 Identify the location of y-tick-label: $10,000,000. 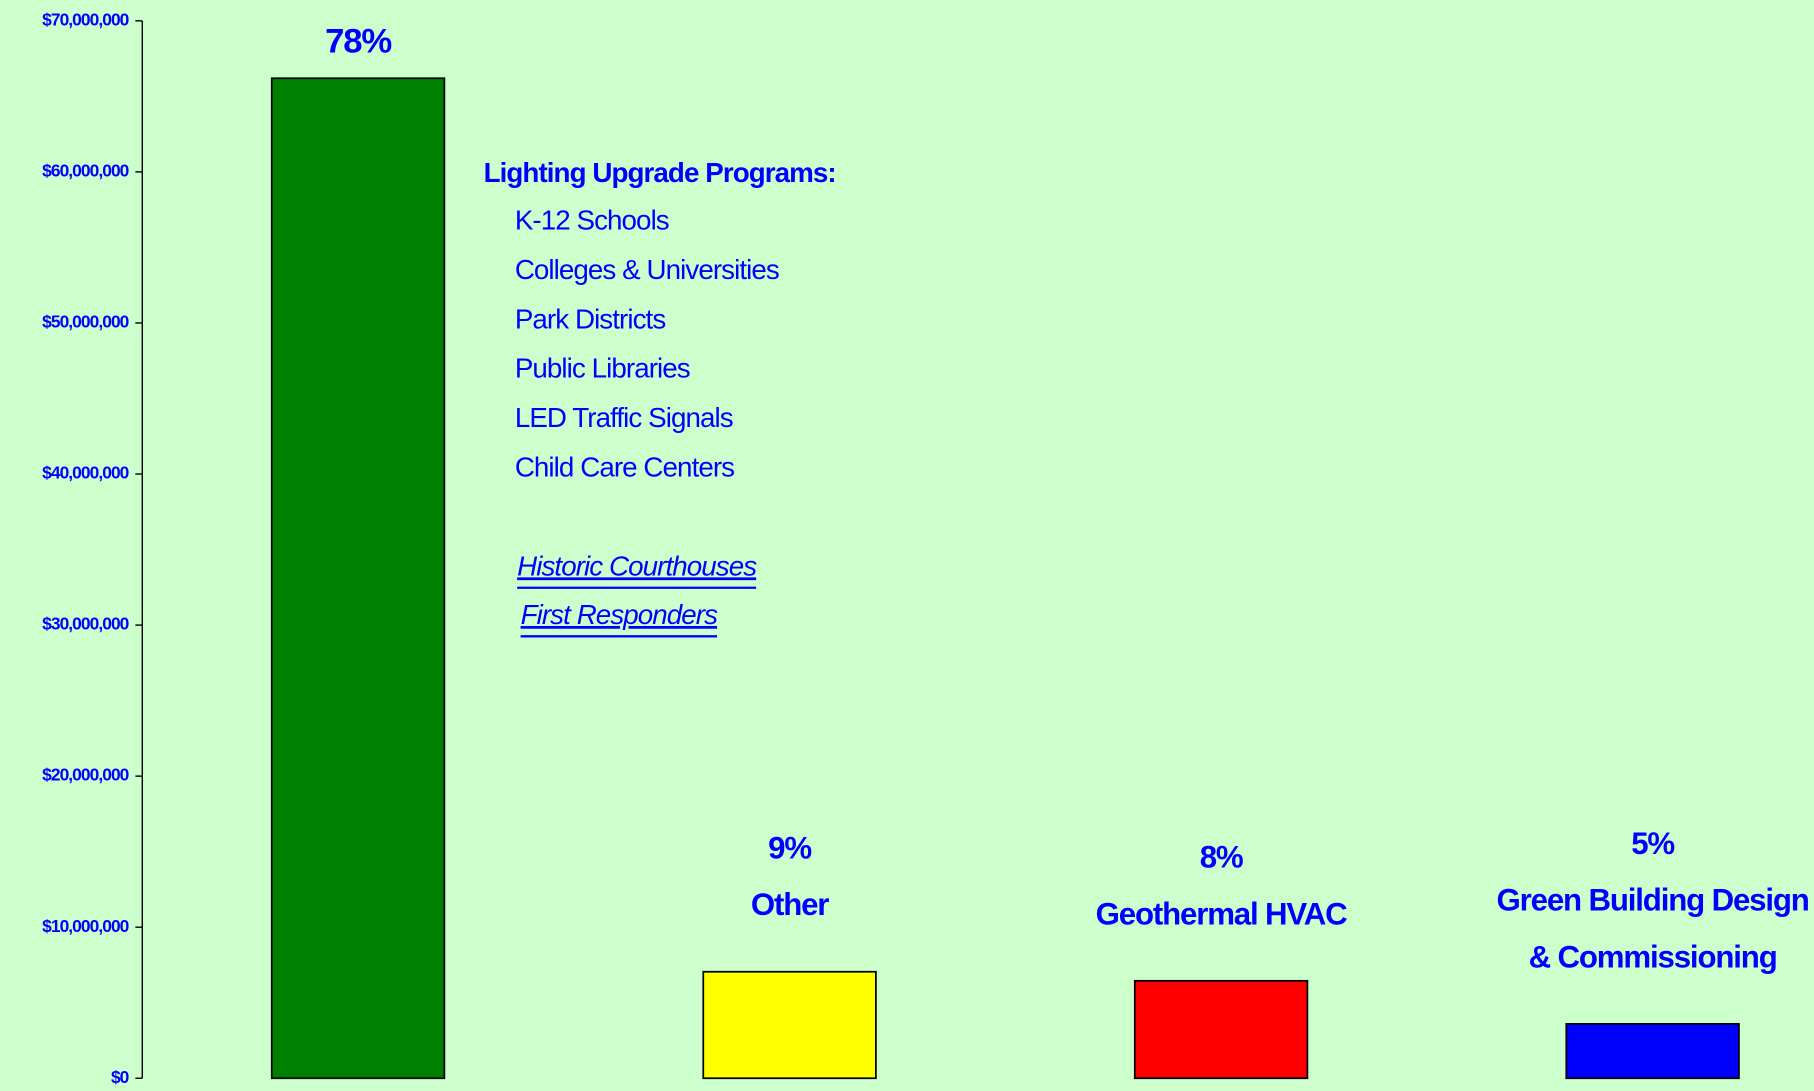
(85, 926).